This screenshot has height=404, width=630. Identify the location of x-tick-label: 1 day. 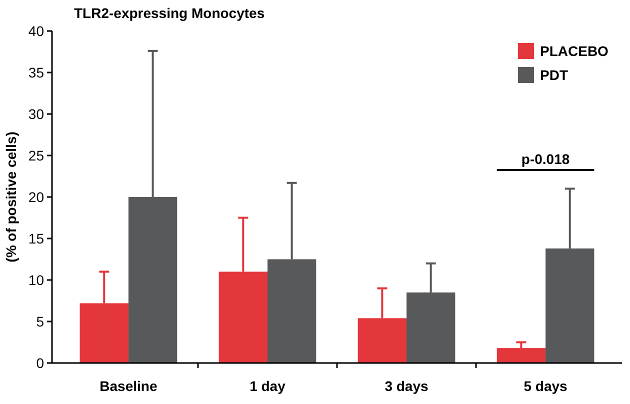
(268, 386).